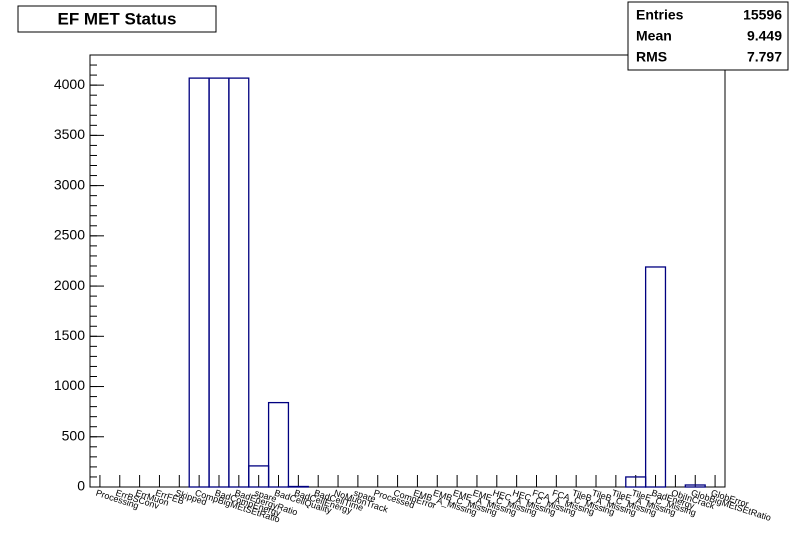 The height and width of the screenshot is (537, 790). Describe the element at coordinates (74, 435) in the screenshot. I see `y-tick-label: 500` at that location.